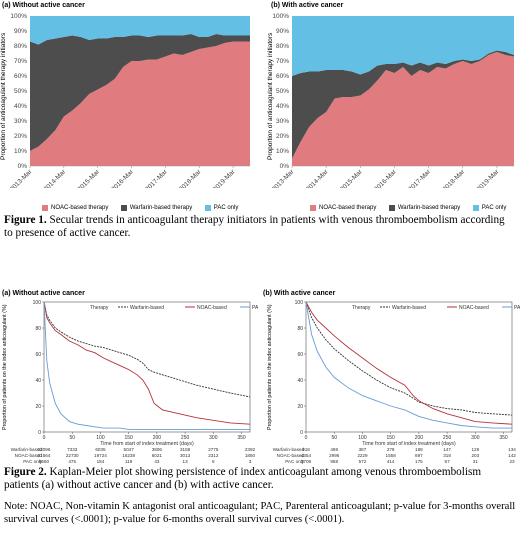 Image resolution: width=520 pixels, height=554 pixels. Describe the element at coordinates (72, 449) in the screenshot. I see `at-risk-count: 7333` at that location.